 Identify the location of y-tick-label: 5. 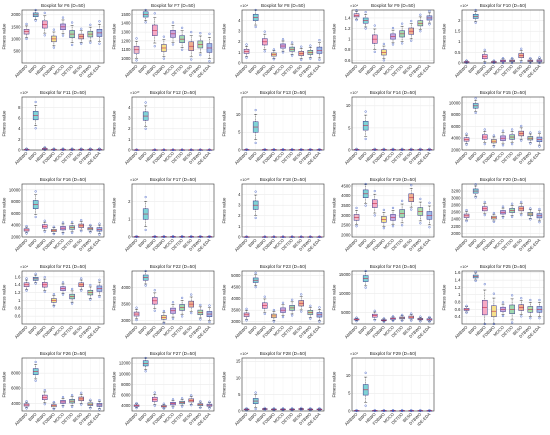
(239, 132).